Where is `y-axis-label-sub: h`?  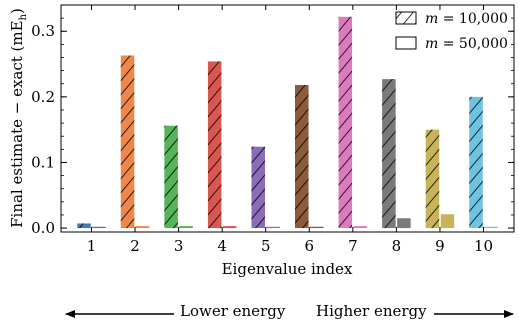 y-axis-label-sub: h is located at coordinates (23, 16).